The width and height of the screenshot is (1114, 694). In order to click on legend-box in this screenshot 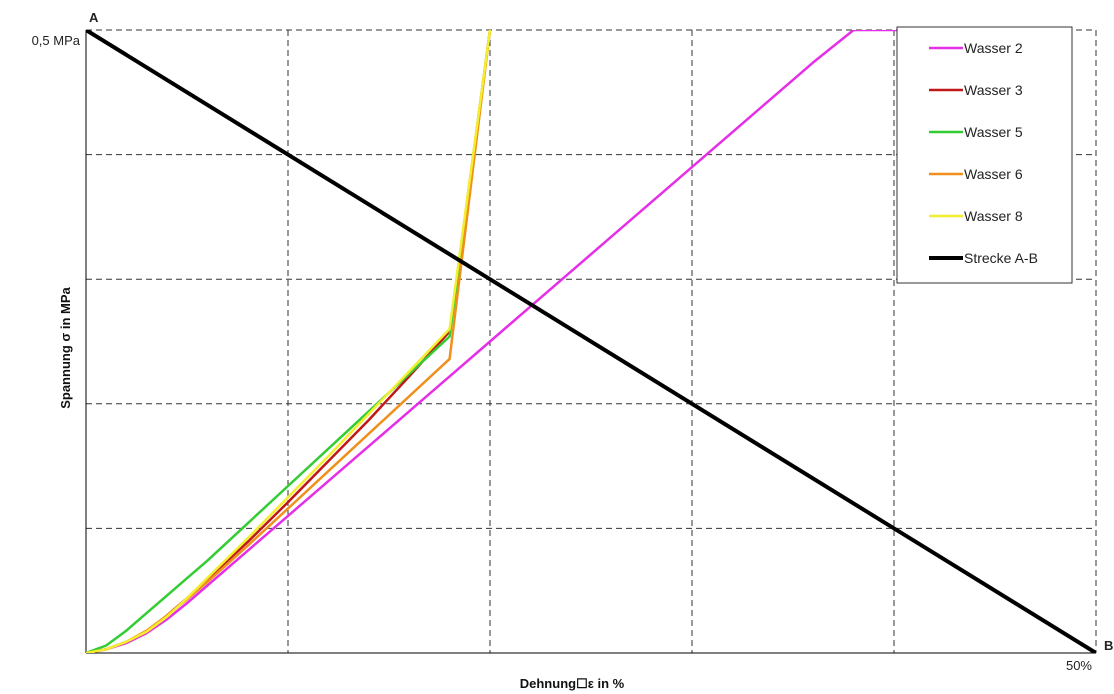, I will do `click(984, 155)`.